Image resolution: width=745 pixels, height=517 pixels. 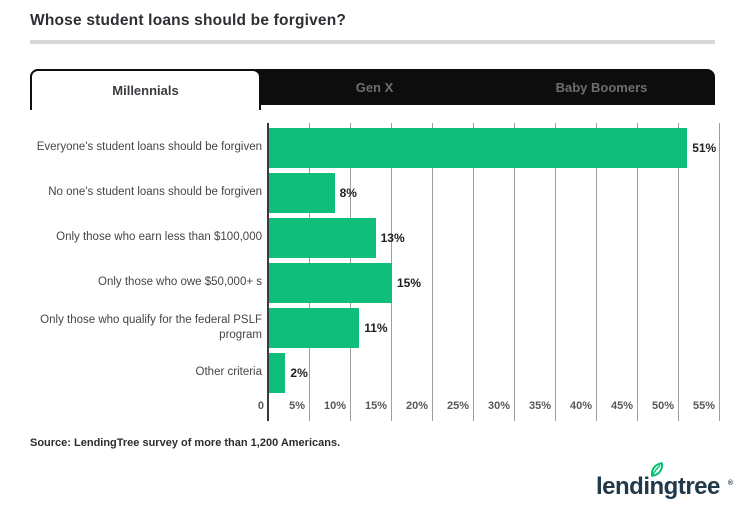 I want to click on category-label: Only those who earn less than $100,000, so click(x=159, y=237).